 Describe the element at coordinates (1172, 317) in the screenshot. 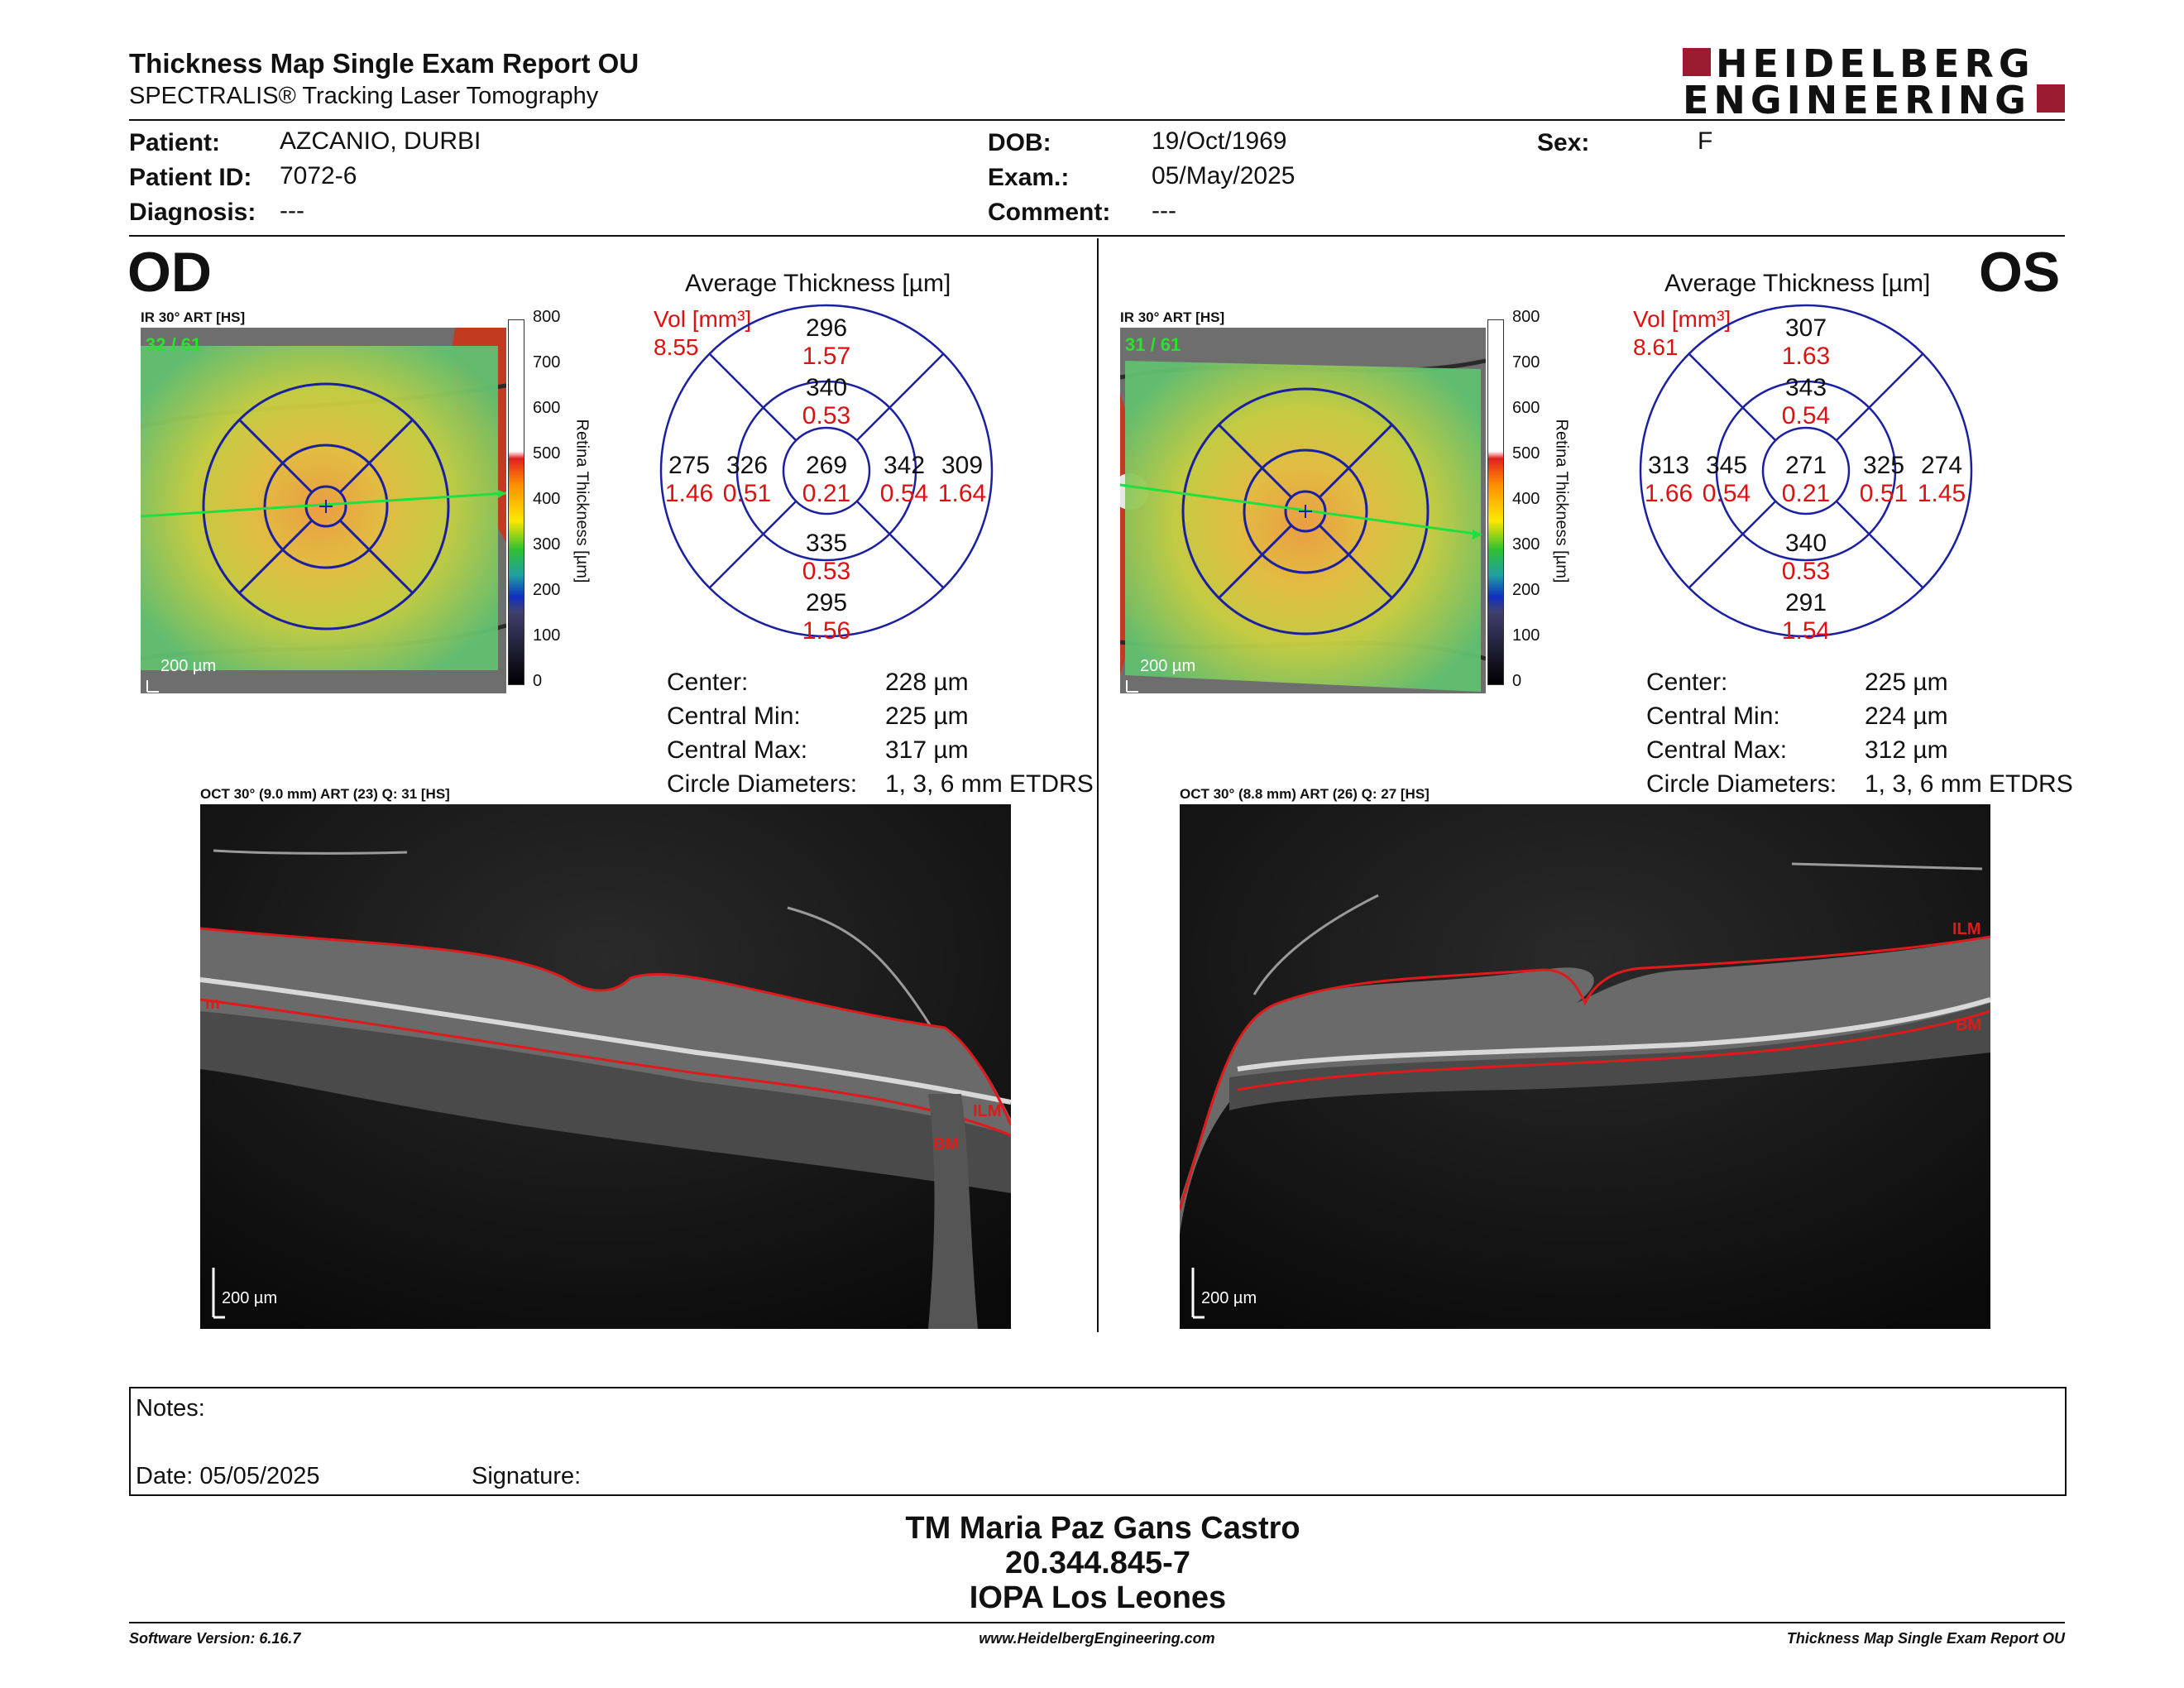

I see `os-ir-label: IR 30° ART [HS]` at that location.